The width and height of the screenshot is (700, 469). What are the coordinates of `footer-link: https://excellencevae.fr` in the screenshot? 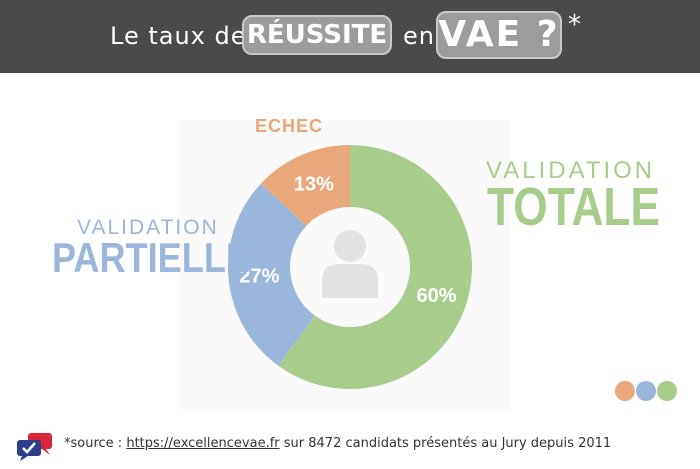 It's located at (203, 443).